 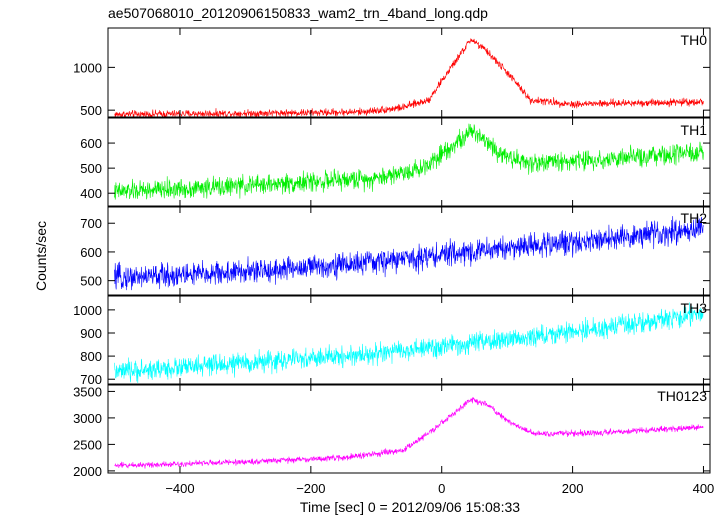 What do you see at coordinates (87, 391) in the screenshot?
I see `y-tick-label: 3500` at bounding box center [87, 391].